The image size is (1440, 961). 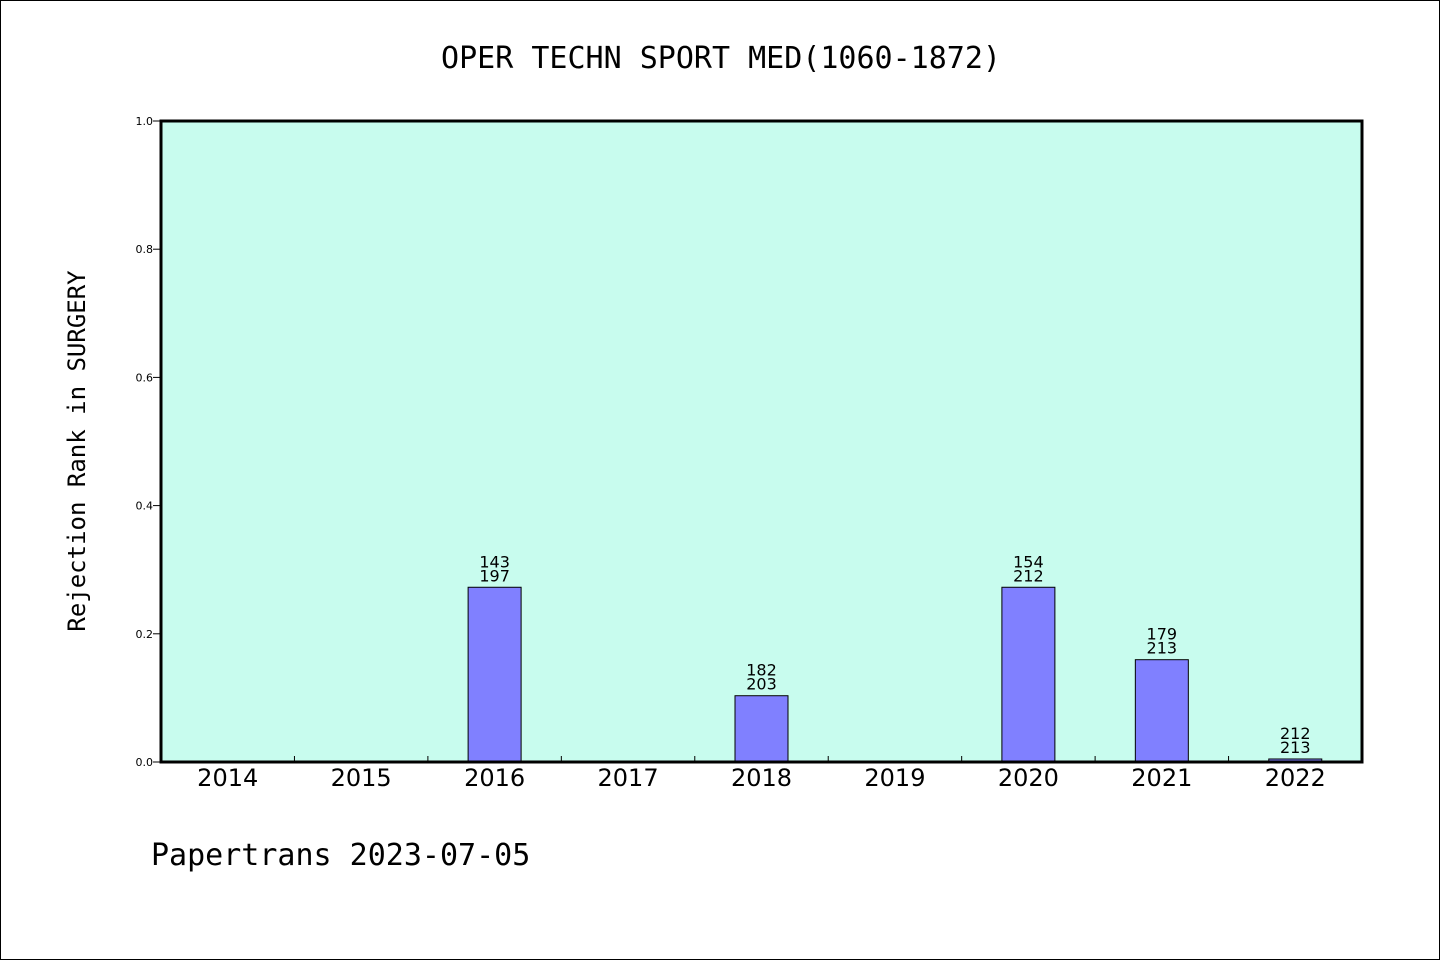 I want to click on bar-label-top: 212, so click(x=1295, y=733).